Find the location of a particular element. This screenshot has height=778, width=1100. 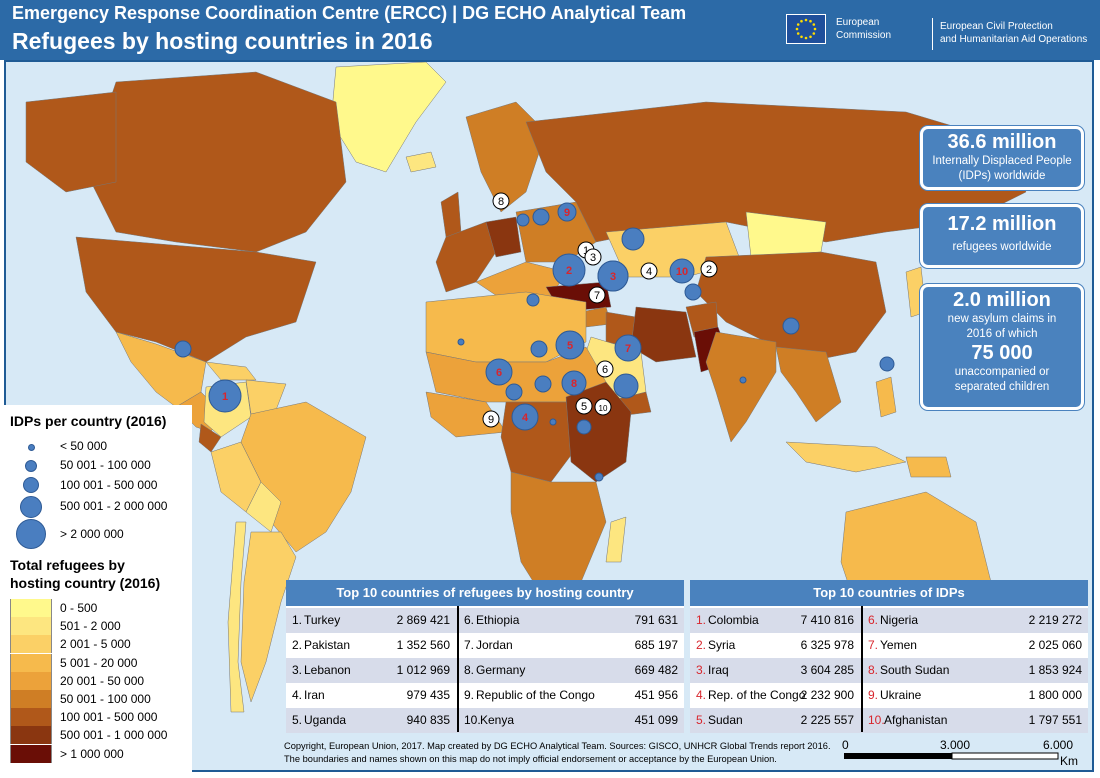

country-name: Ukraine is located at coordinates (901, 695).